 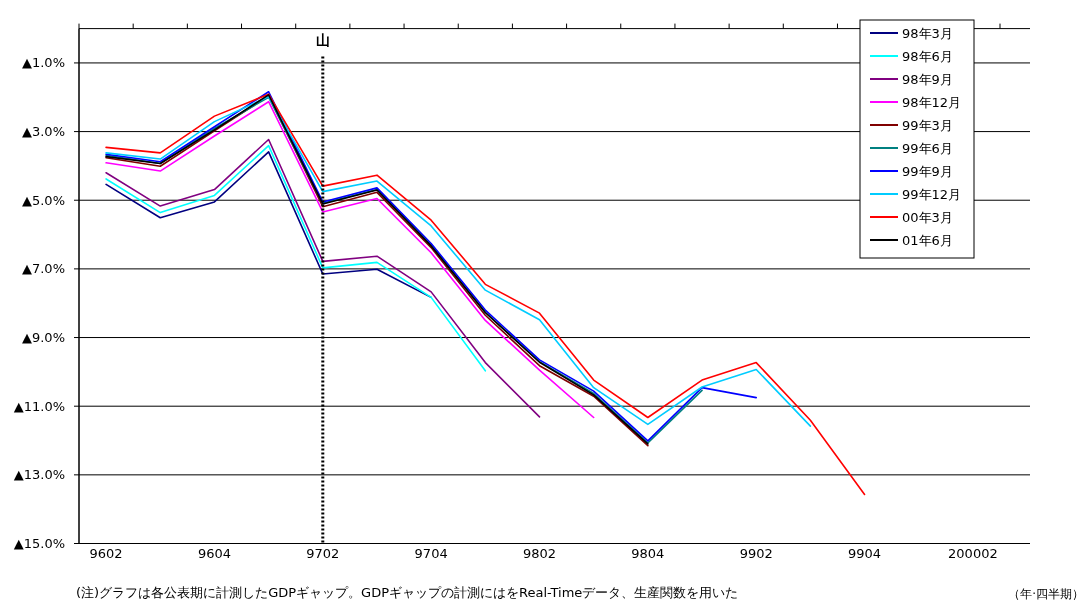 I want to click on line-series, so click(x=296, y=258).